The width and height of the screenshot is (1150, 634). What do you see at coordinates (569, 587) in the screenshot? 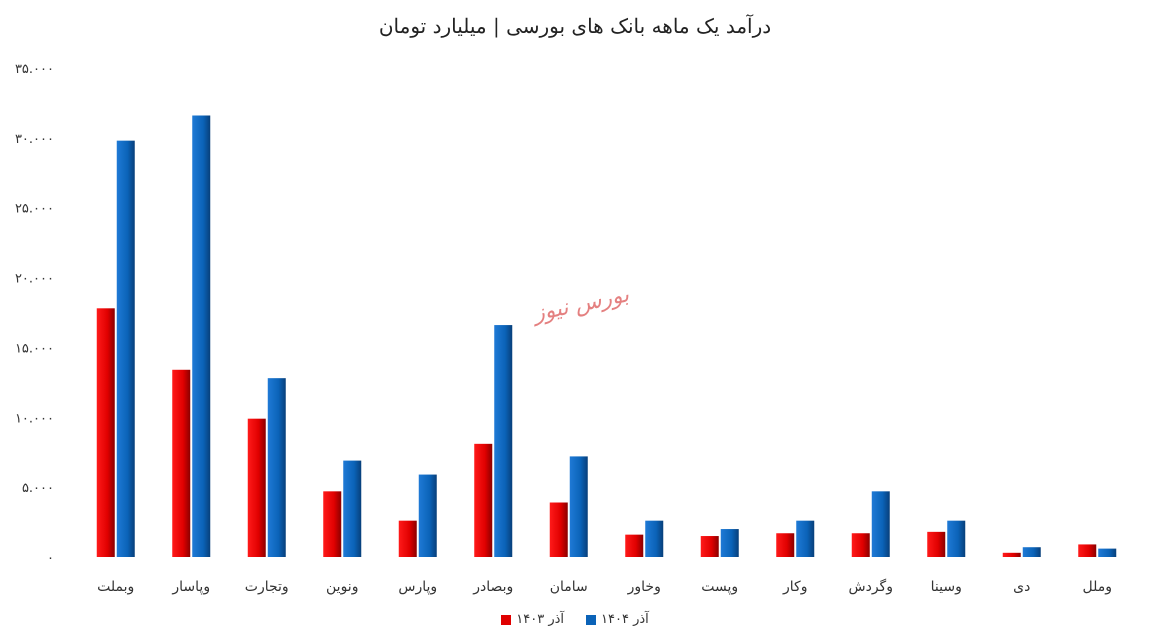
I see `x-category-label: سامان` at bounding box center [569, 587].